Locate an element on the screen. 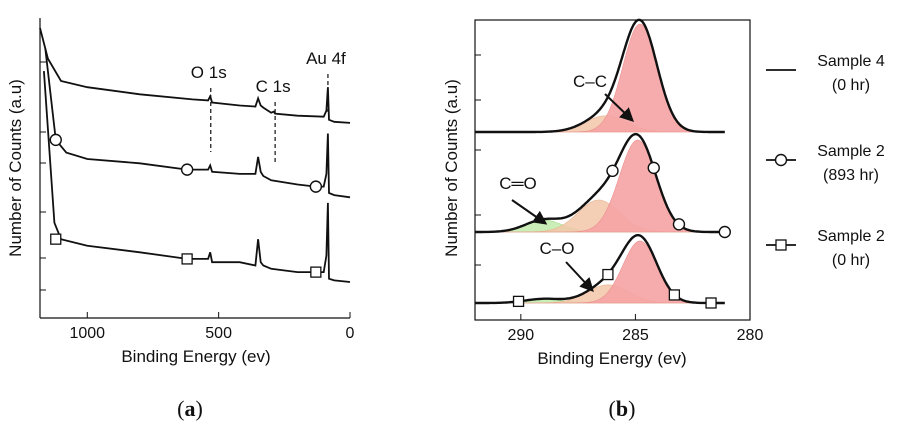  legend-2-label-1: Sample 2 is located at coordinates (851, 236).